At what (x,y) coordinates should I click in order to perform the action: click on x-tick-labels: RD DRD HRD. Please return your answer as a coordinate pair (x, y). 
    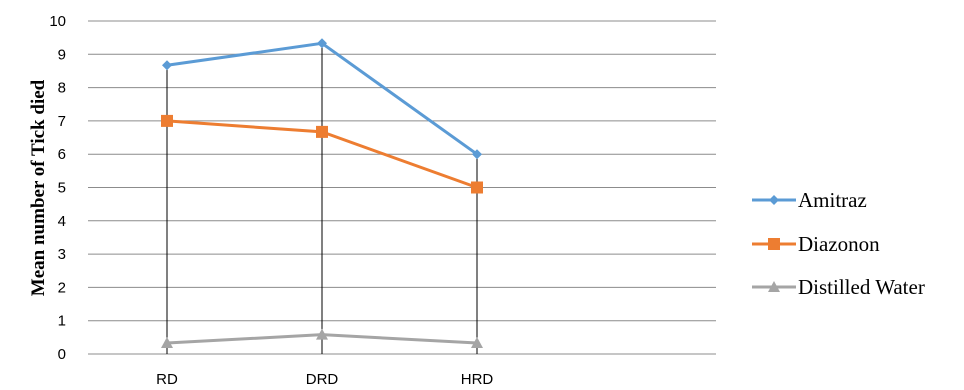
    Looking at the image, I should click on (324, 379).